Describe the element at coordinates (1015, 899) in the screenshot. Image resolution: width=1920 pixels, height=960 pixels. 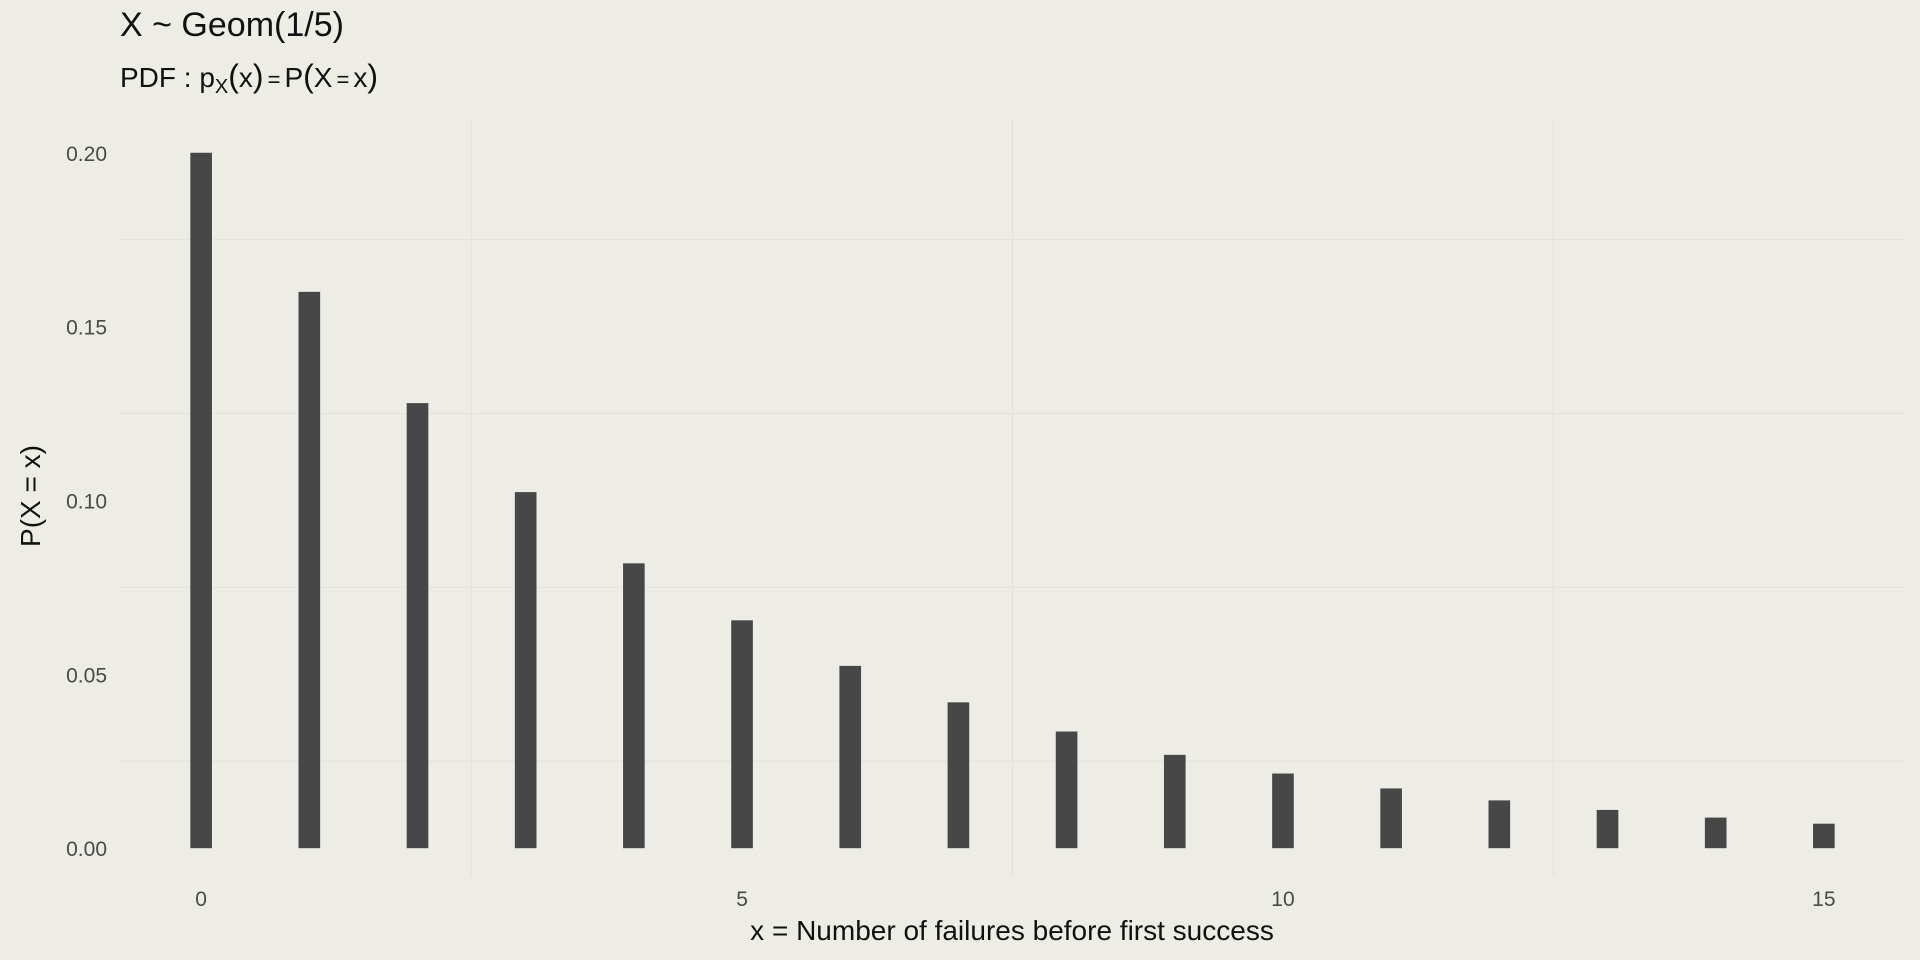
I see `x-tick-labels: 0 5 10 15` at that location.